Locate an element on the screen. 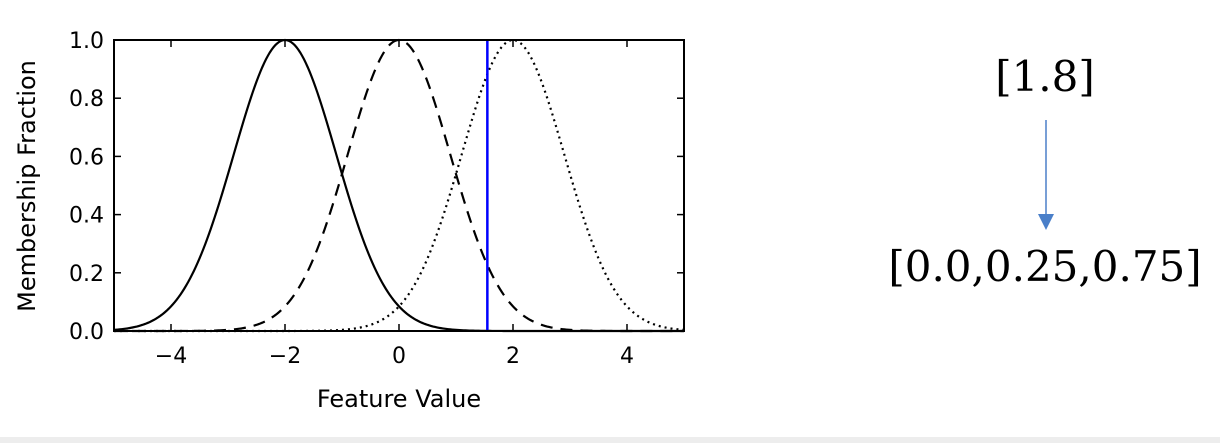 This screenshot has height=443, width=1220. x-axis-label: Feature Value is located at coordinates (399, 399).